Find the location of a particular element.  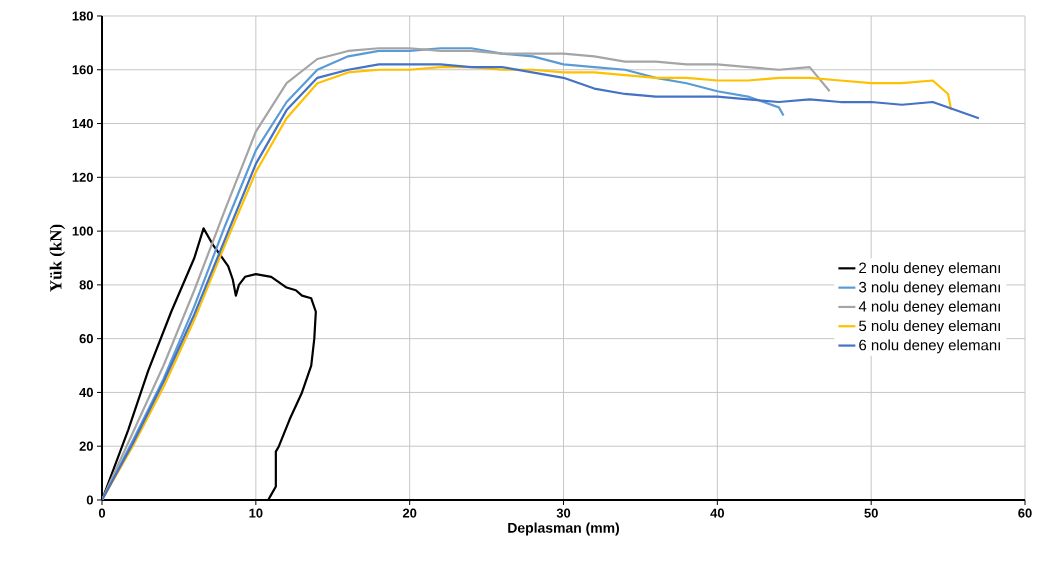

x-tick-label: 0 is located at coordinates (102, 513).